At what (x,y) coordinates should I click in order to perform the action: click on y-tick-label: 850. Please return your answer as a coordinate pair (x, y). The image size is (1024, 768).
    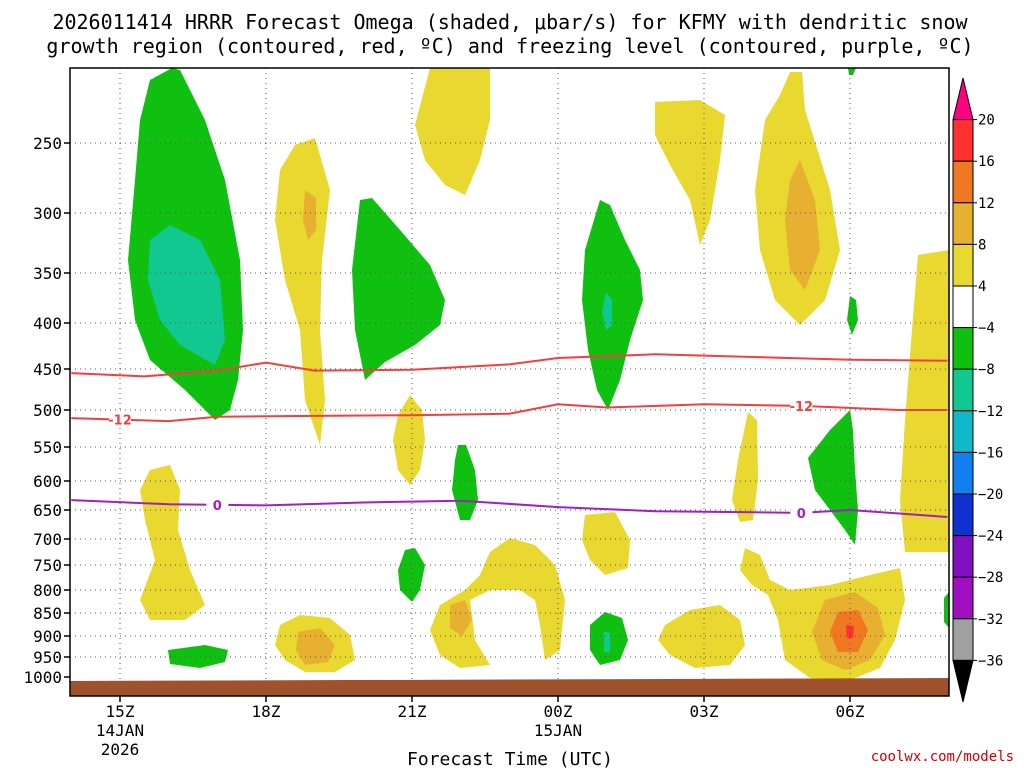
    Looking at the image, I should click on (47, 613).